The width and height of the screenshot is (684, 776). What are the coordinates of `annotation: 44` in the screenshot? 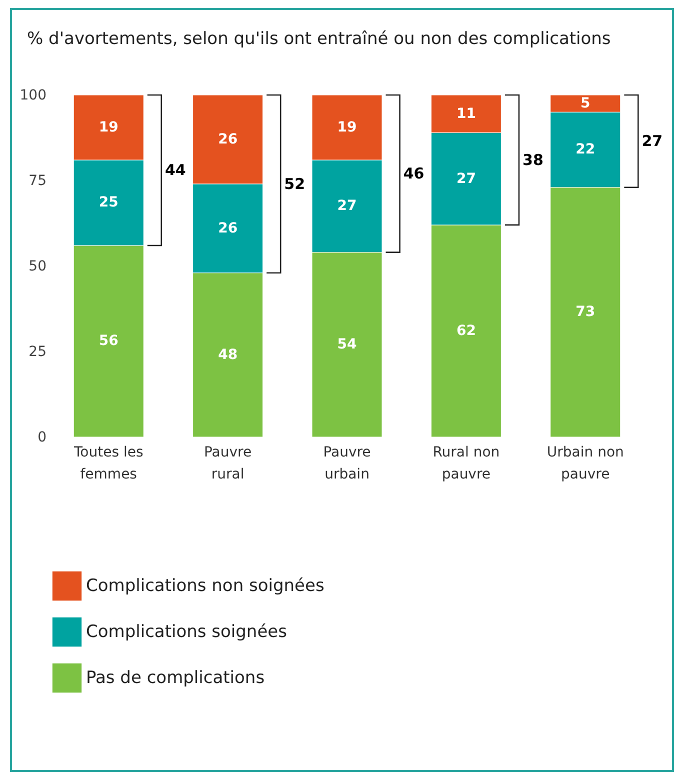 It's located at (175, 170).